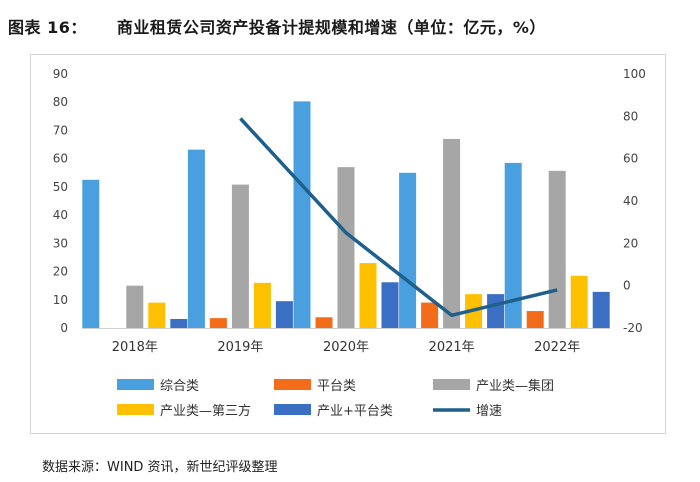 Image resolution: width=700 pixels, height=482 pixels. Describe the element at coordinates (515, 386) in the screenshot. I see `legend-label: 产业类—集团` at that location.